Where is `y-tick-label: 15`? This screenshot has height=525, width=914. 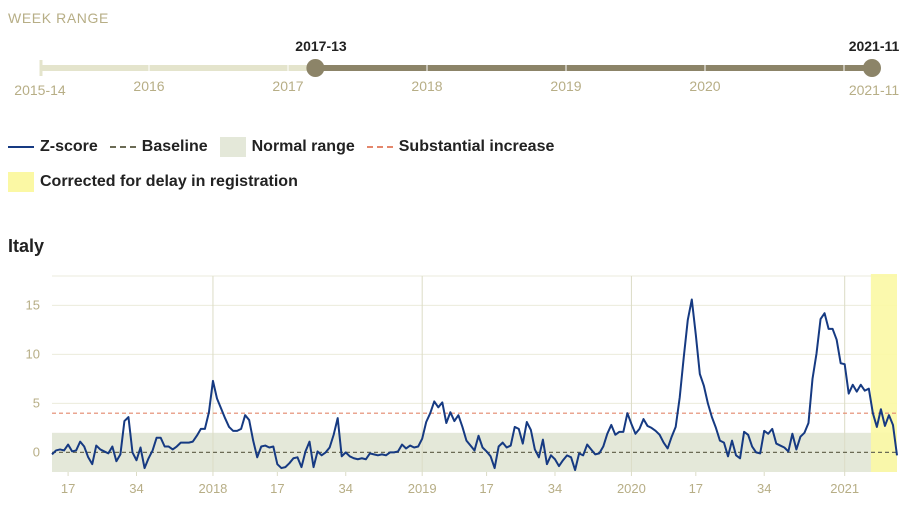 y-tick-label: 15 is located at coordinates (33, 304).